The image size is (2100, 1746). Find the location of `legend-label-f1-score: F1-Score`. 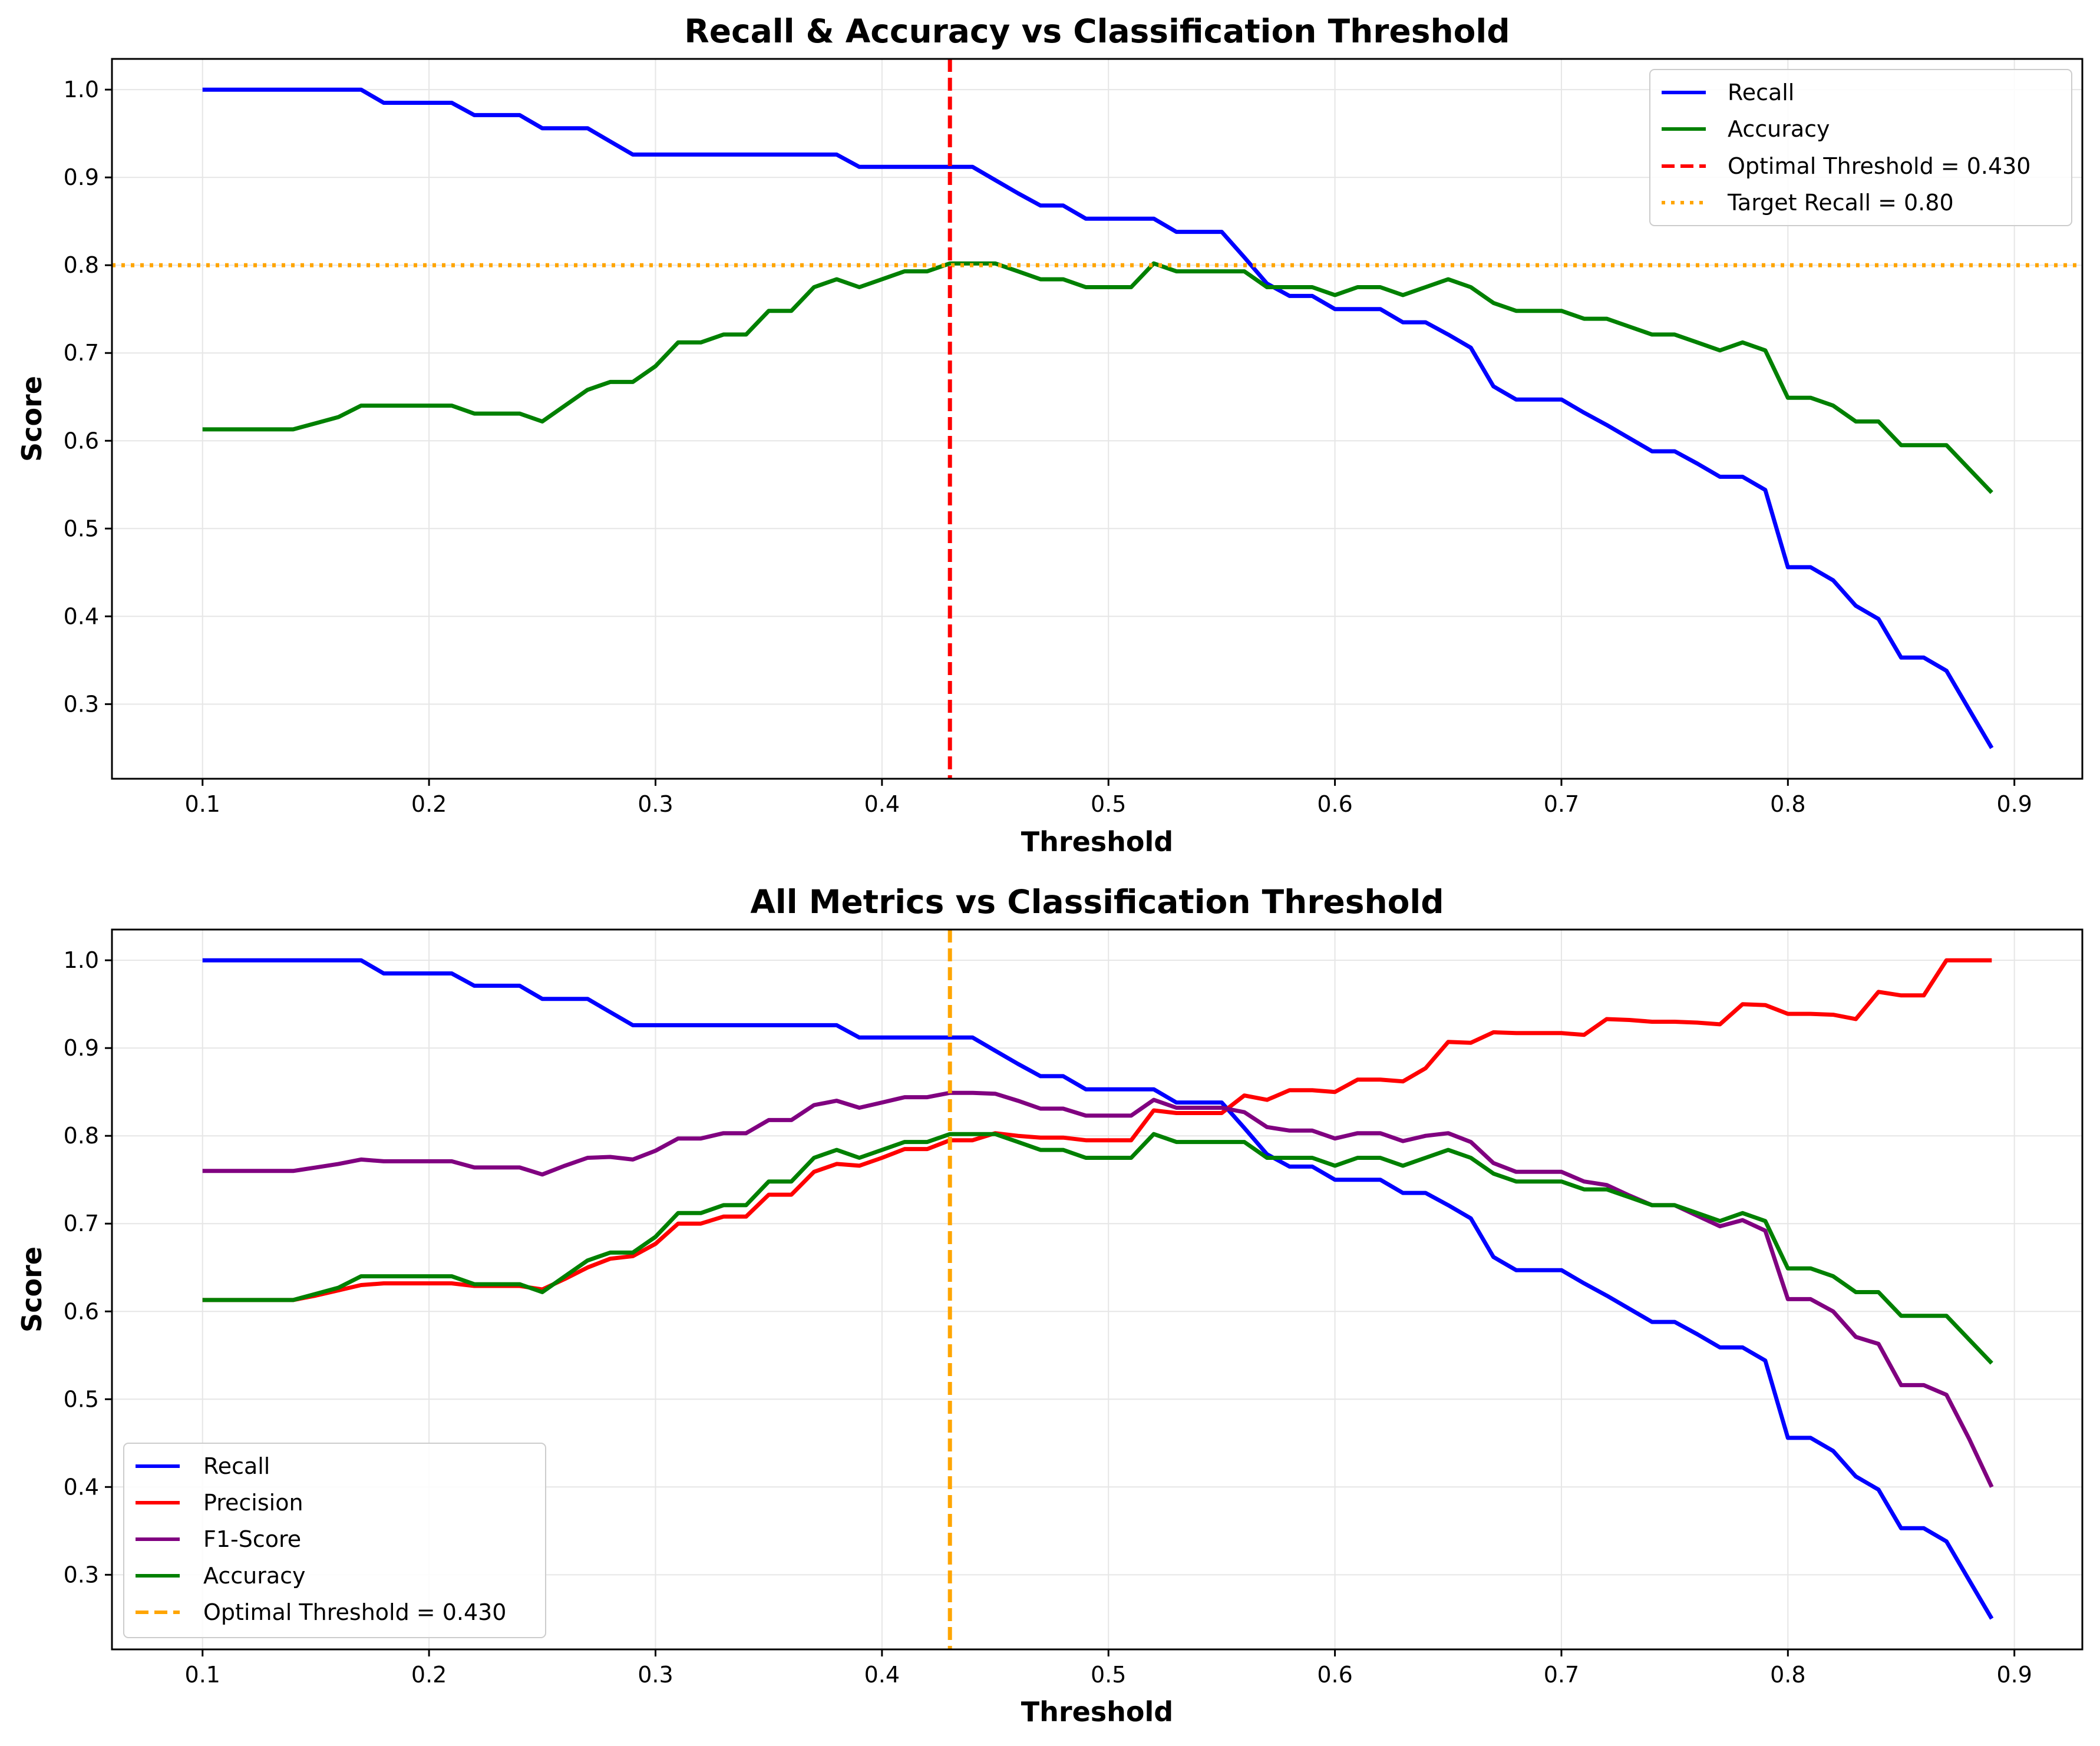

legend-label-f1-score: F1-Score is located at coordinates (252, 1539).